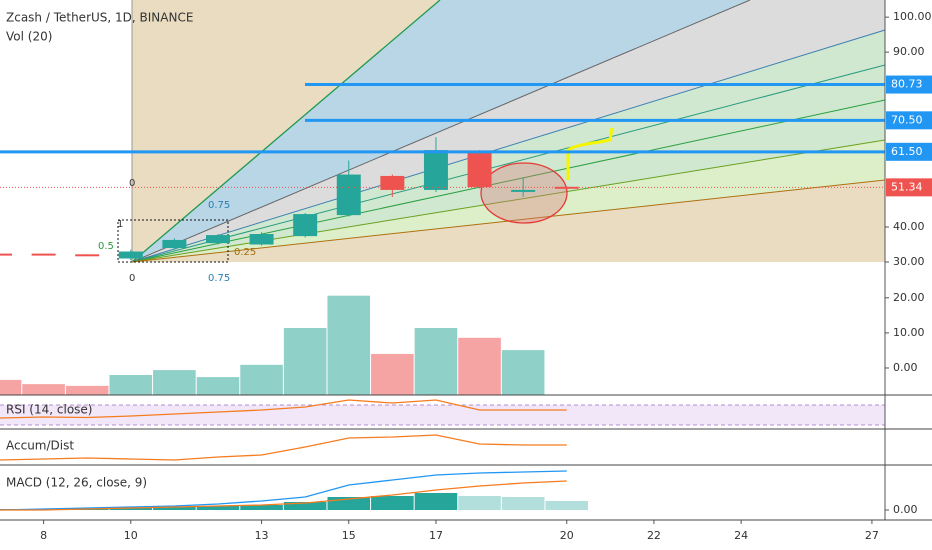 The width and height of the screenshot is (932, 550). I want to click on x-tick-label: 17, so click(436, 535).